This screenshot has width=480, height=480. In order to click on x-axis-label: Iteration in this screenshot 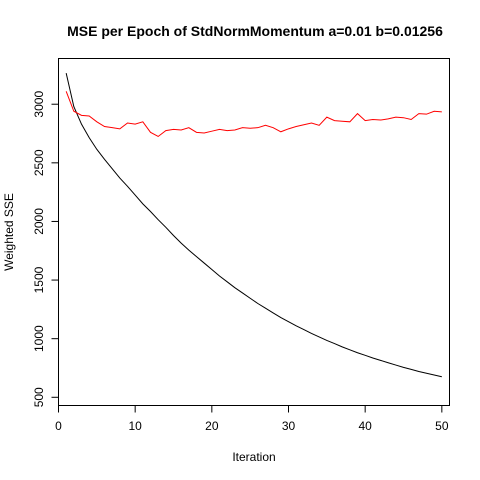, I will do `click(253, 457)`.